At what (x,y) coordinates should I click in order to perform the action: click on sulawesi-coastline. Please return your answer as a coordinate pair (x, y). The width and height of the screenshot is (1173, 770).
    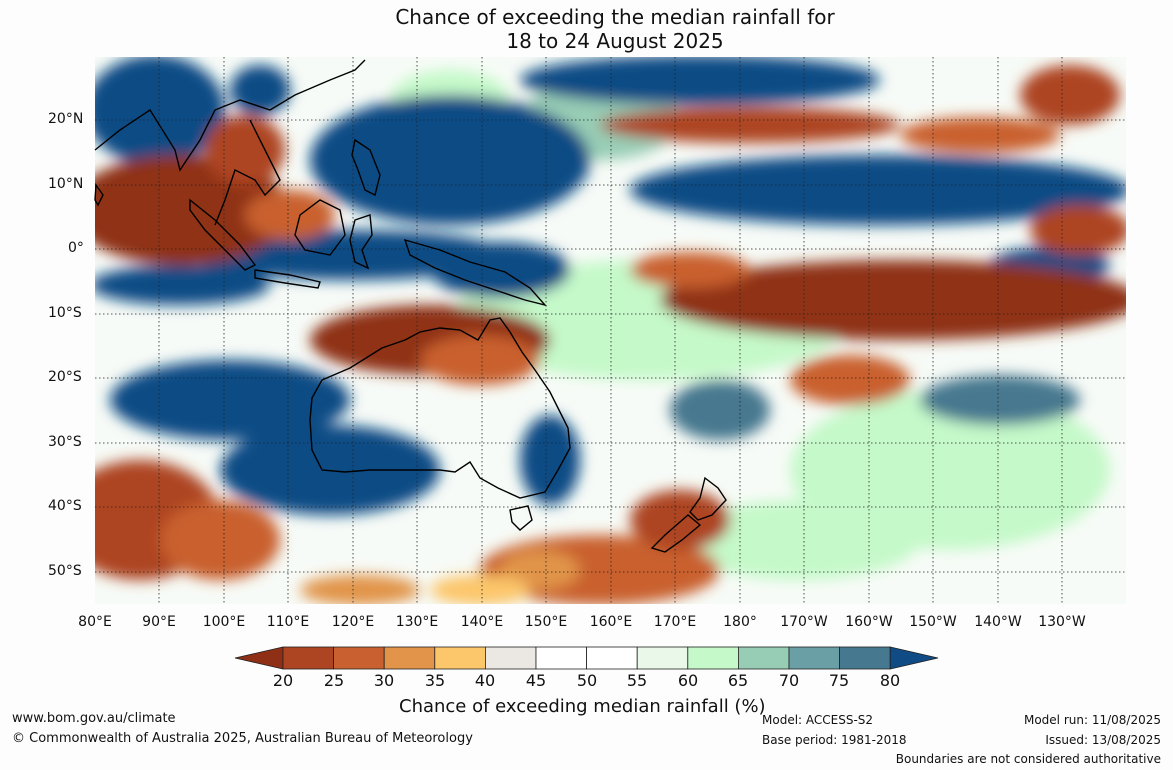
    Looking at the image, I should click on (361, 242).